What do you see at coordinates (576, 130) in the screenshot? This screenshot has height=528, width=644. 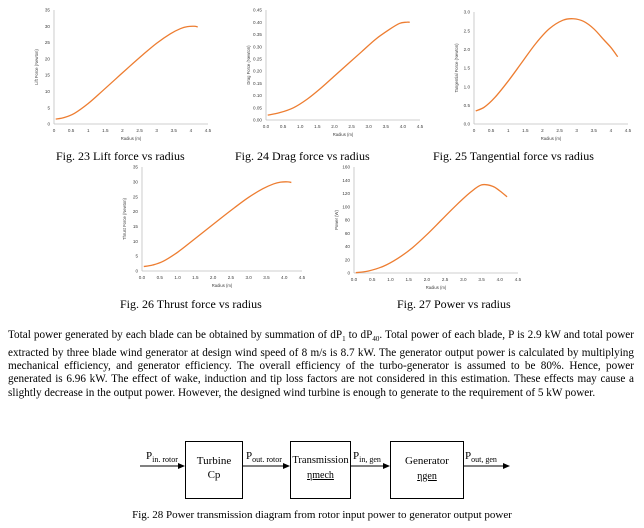 I see `x-tick-label: 3` at bounding box center [576, 130].